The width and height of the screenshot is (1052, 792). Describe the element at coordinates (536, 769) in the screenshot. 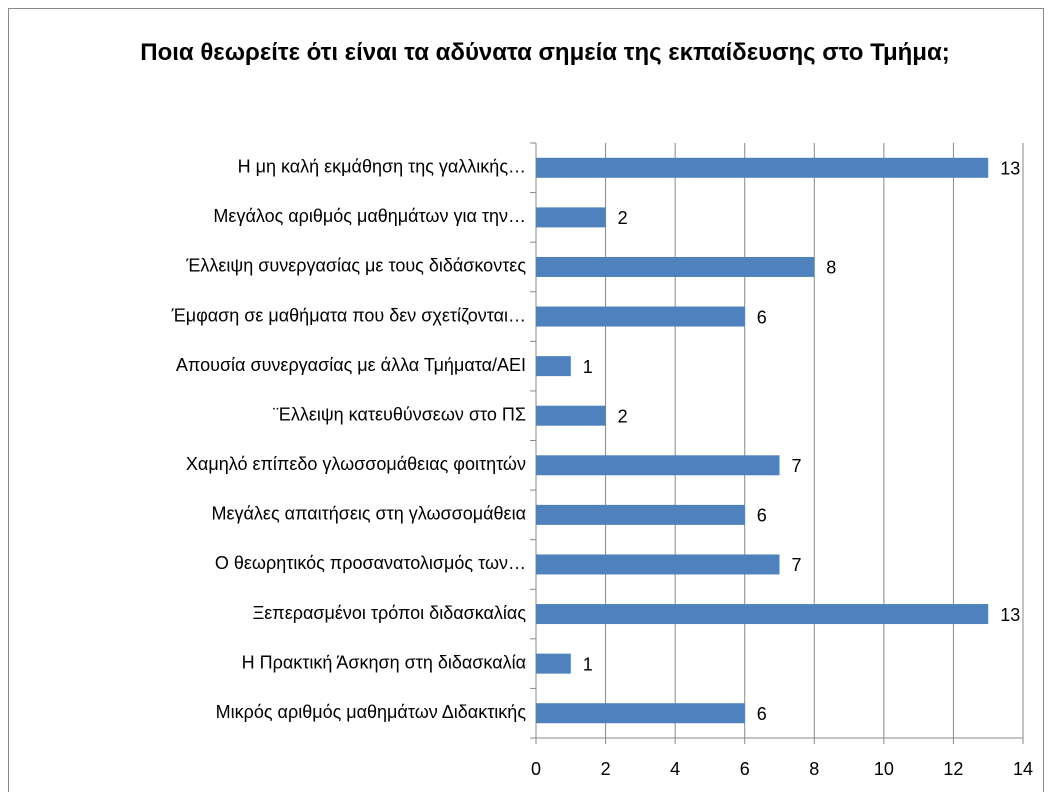

I see `x-tick-label: 0` at that location.